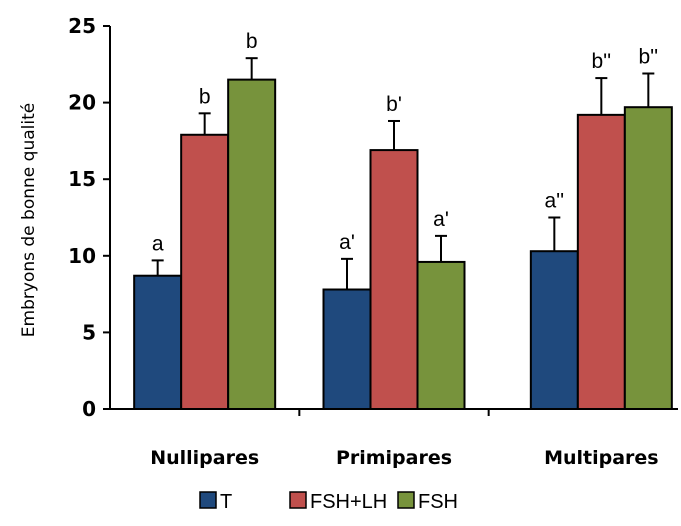 Image resolution: width=681 pixels, height=526 pixels. What do you see at coordinates (394, 104) in the screenshot?
I see `data-label: b'` at bounding box center [394, 104].